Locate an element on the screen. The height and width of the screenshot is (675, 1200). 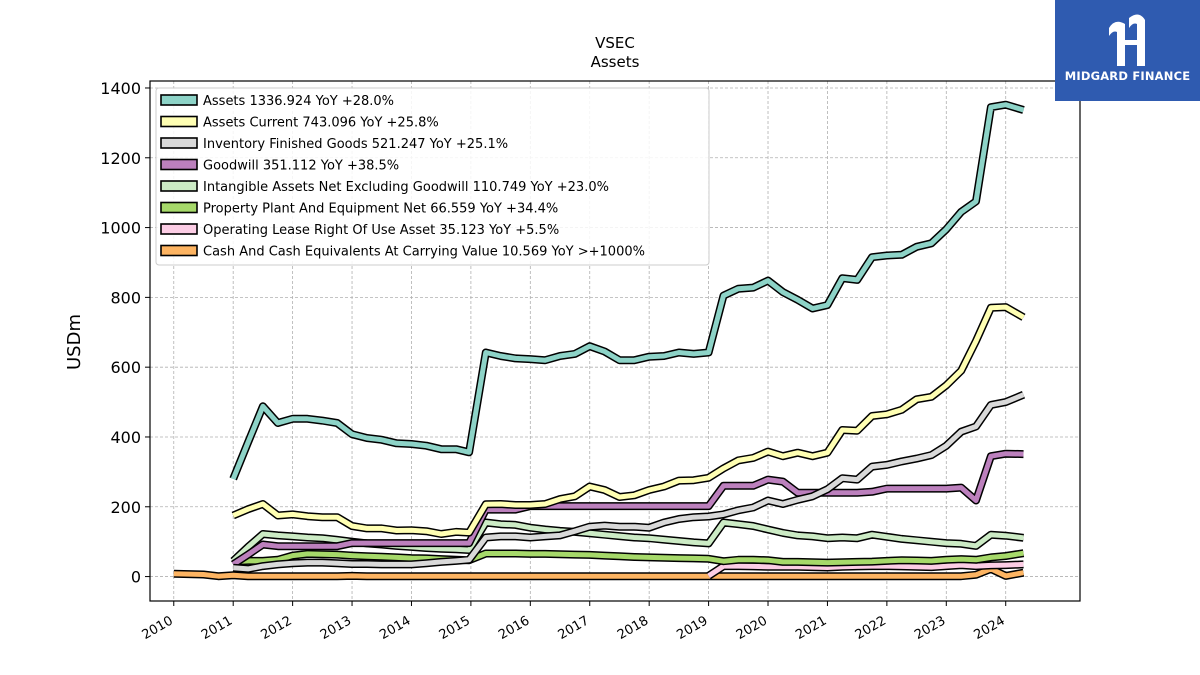
x-tick-label: 2021 is located at coordinates (811, 628).